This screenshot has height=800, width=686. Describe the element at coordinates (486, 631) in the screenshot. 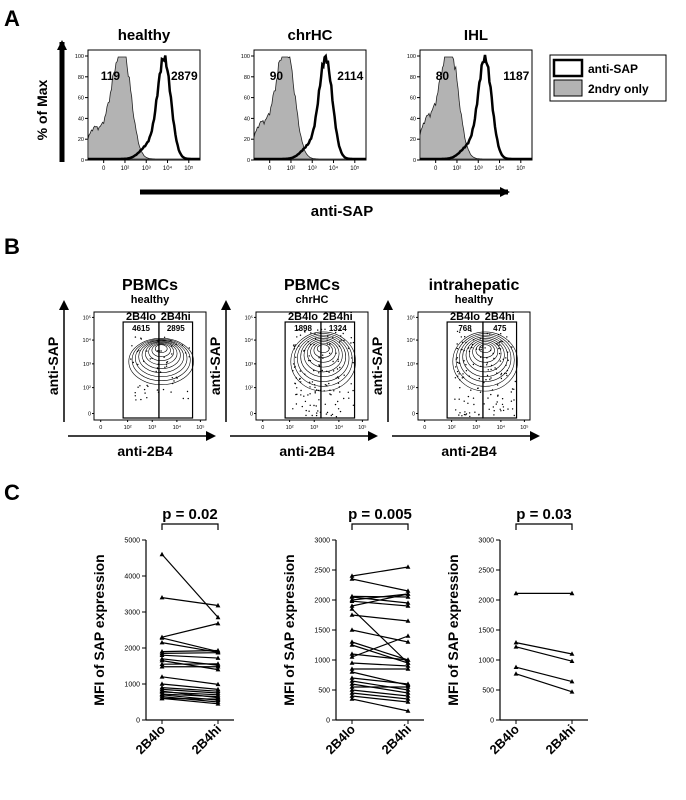

I see `chart-y-tick-label: 1500` at that location.